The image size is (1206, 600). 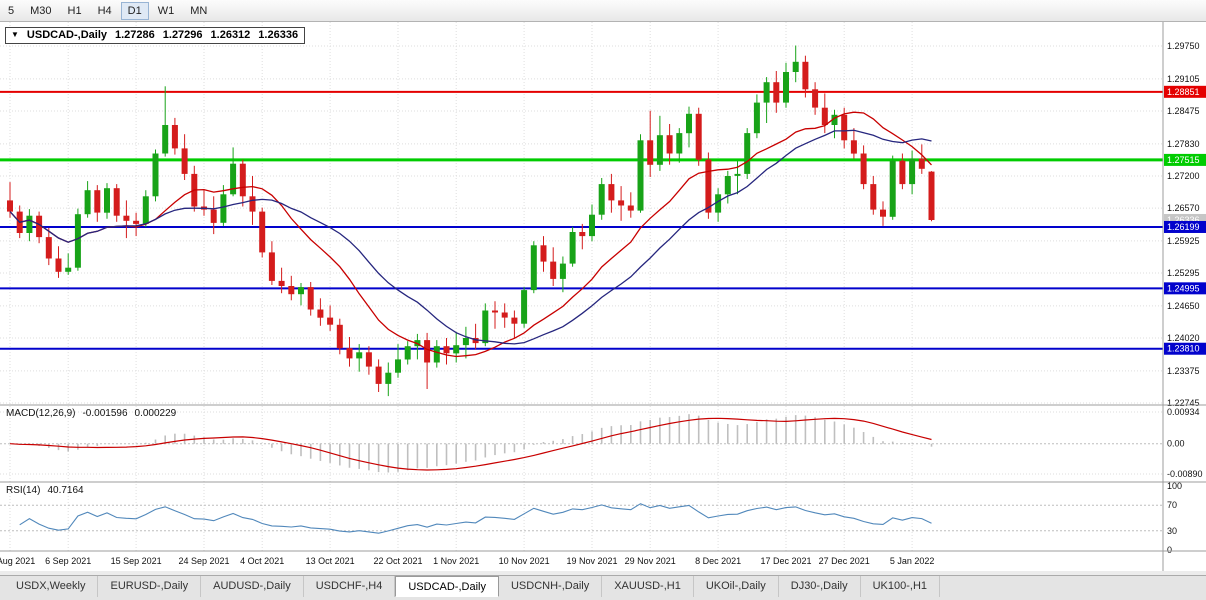 I want to click on price-axis-label: 1.25295, so click(x=1183, y=273).